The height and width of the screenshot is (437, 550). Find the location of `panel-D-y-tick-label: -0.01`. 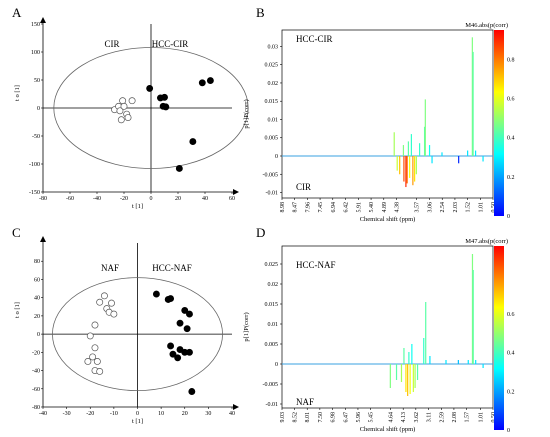

panel-D-y-tick-label: -0.01 is located at coordinates (272, 405).